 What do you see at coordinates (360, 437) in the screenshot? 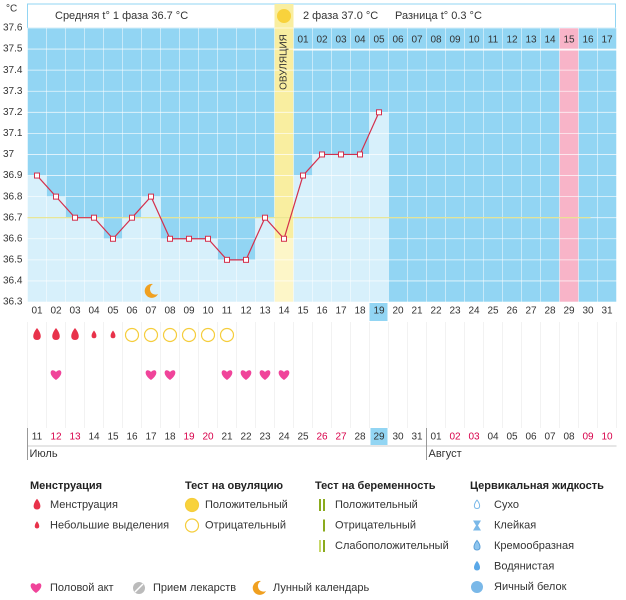
I see `date-label: 28` at bounding box center [360, 437].